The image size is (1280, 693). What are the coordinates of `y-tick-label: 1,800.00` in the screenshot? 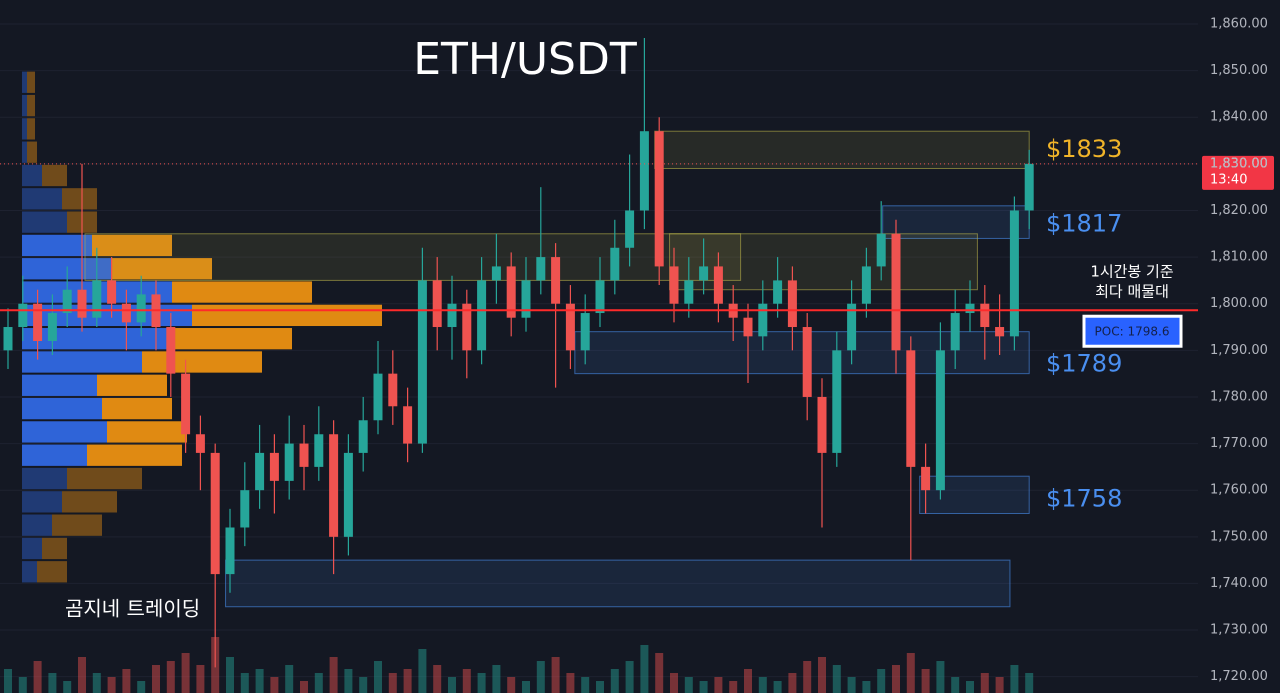 It's located at (1239, 303).